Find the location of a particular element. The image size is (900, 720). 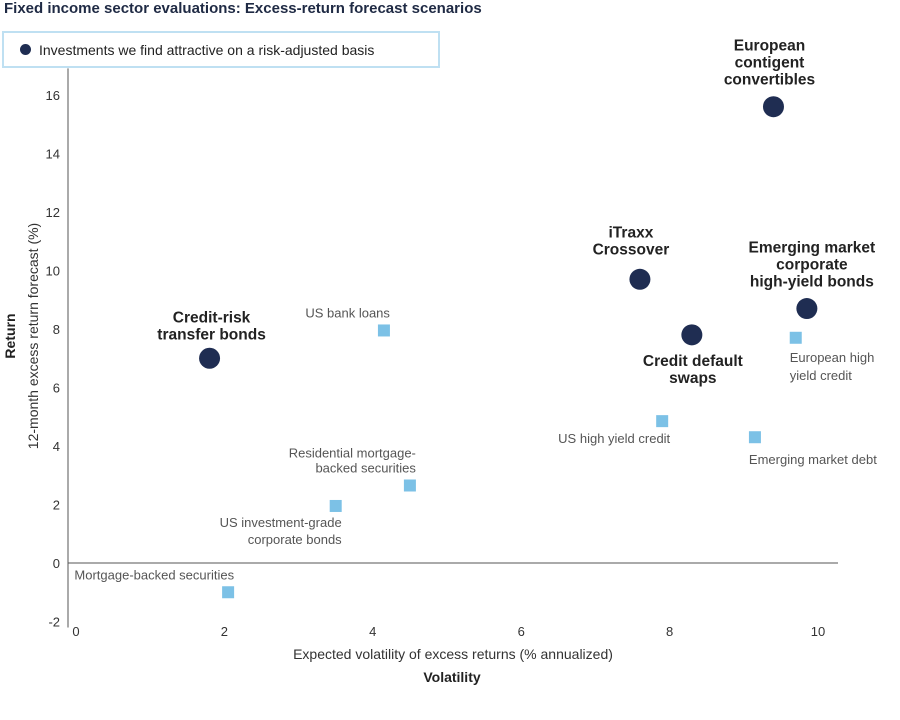

point-label-attractive: swaps is located at coordinates (692, 378).